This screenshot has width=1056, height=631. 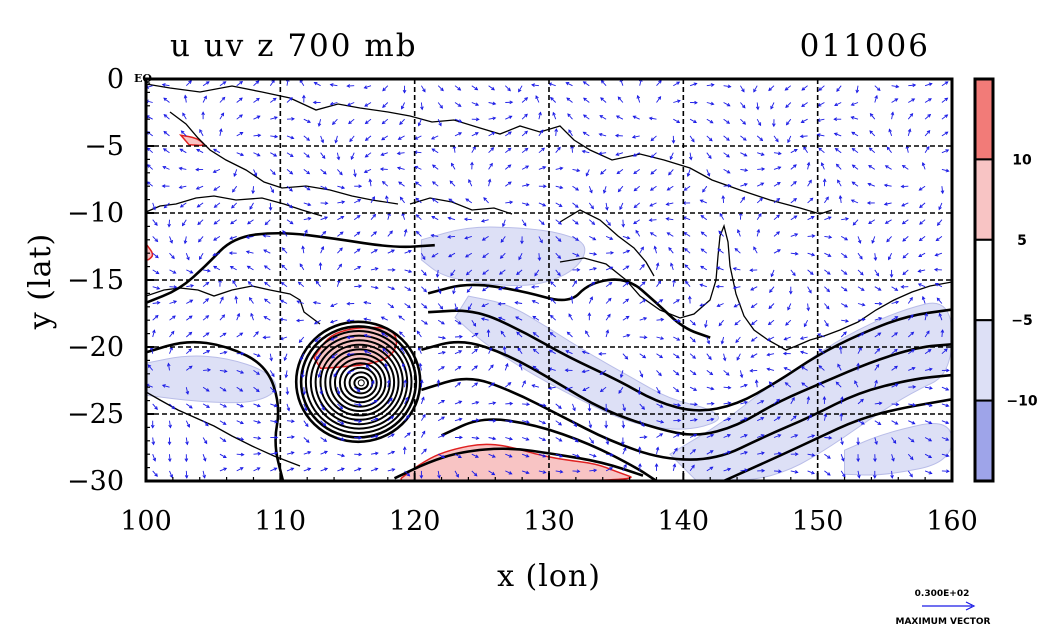 I want to click on colorbar-segment, so click(x=984, y=280).